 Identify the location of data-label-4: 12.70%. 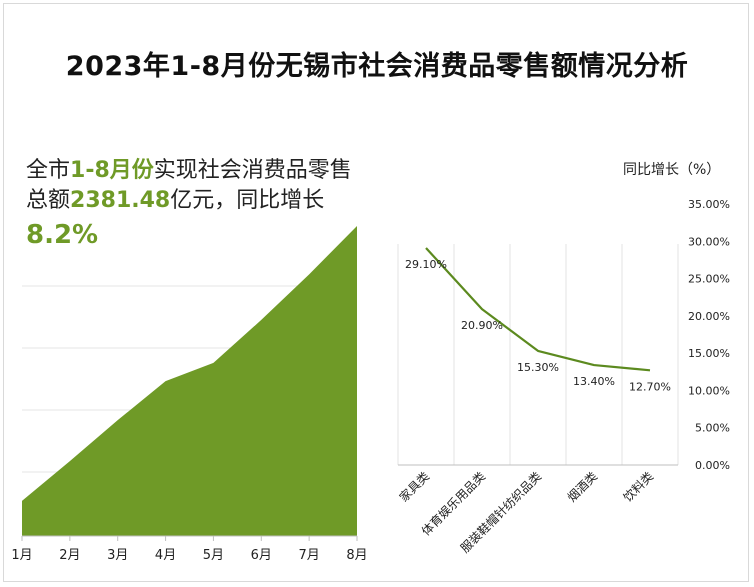
(650, 386).